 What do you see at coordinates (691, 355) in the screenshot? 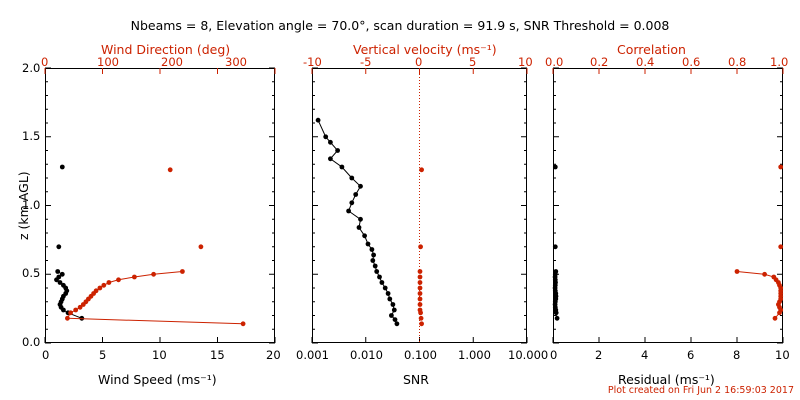
I see `panel3-bottom-tick-3: 6` at bounding box center [691, 355].